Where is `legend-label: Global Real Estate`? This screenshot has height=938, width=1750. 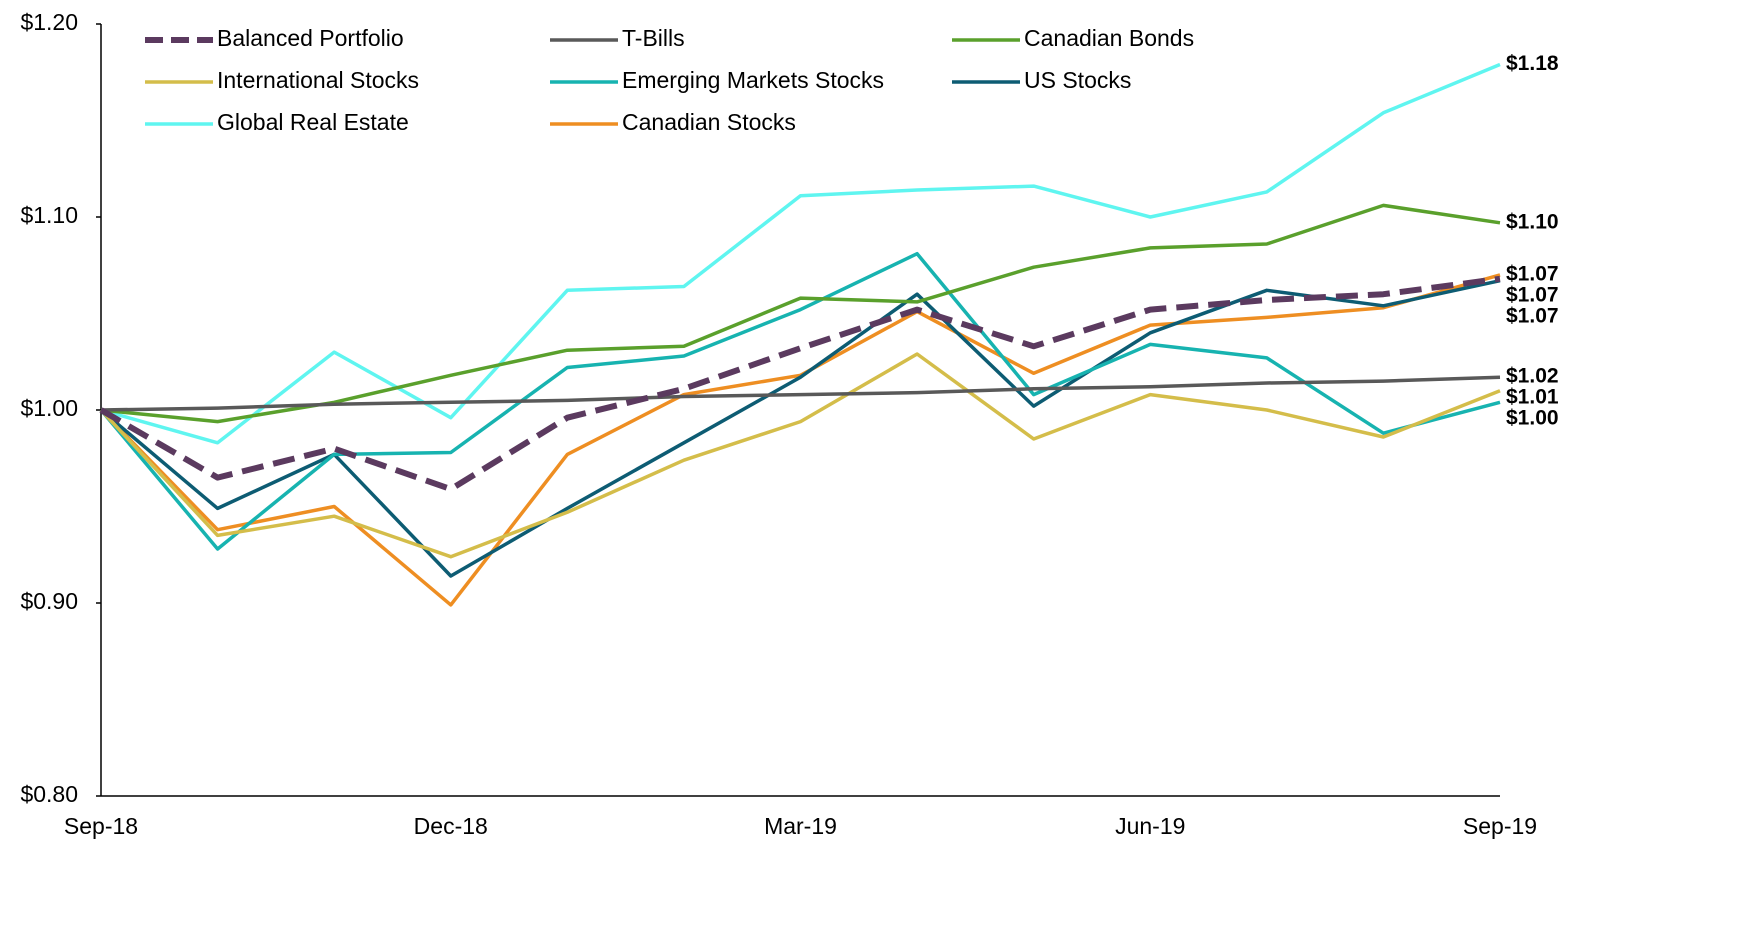 legend-label: Global Real Estate is located at coordinates (313, 122).